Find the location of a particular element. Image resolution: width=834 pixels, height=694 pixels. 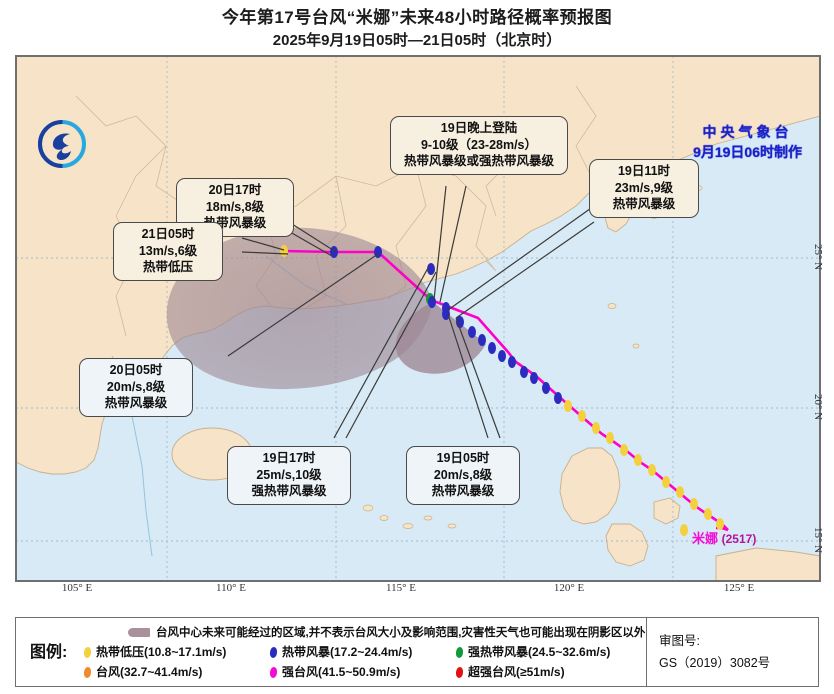

legend-label-td: 热带低压(10.8~17.1m/s) is located at coordinates (161, 652).